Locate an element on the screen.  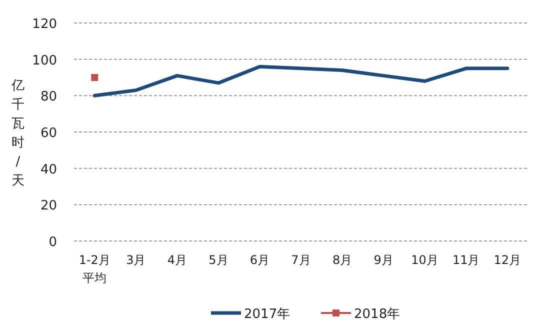
x-tick-label: 12月 is located at coordinates (508, 260).